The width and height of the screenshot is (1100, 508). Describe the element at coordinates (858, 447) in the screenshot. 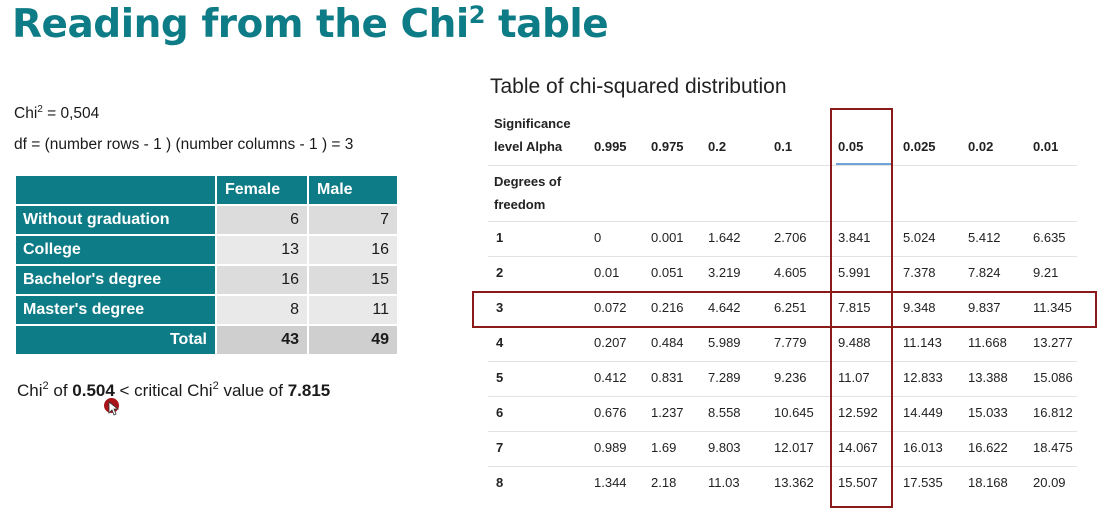

I see `critical-value-cell: 14.067` at that location.